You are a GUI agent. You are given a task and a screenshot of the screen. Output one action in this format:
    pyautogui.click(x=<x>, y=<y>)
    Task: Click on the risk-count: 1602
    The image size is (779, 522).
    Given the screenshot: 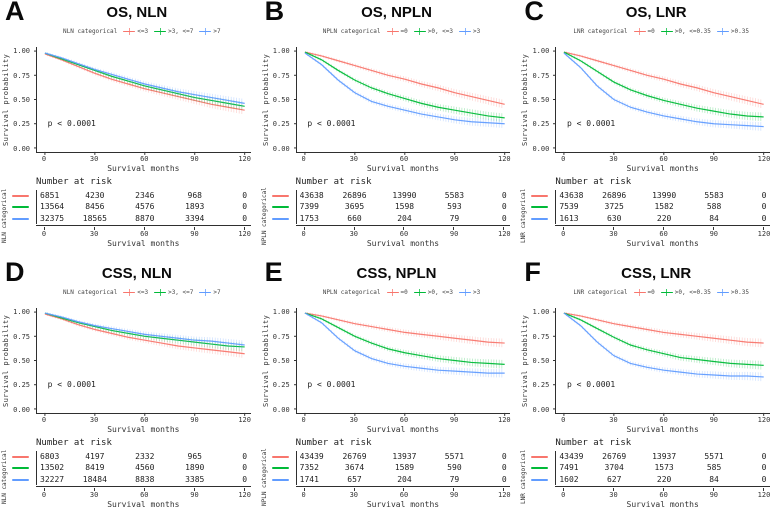 What is the action you would take?
    pyautogui.click(x=569, y=479)
    